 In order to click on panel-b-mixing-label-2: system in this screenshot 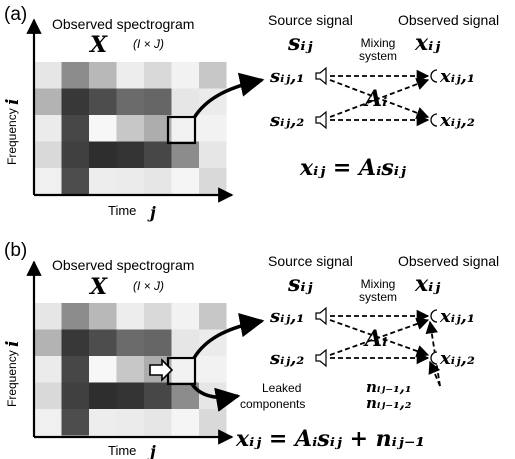, I will do `click(378, 297)`.